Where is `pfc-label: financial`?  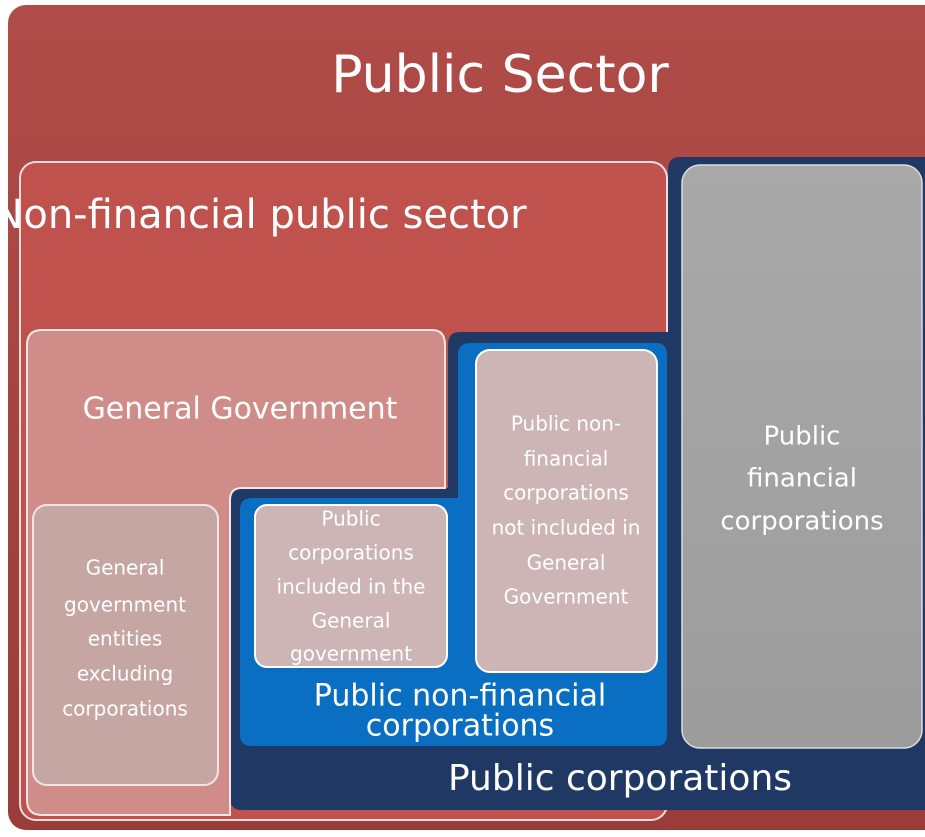 pfc-label: financial is located at coordinates (802, 479).